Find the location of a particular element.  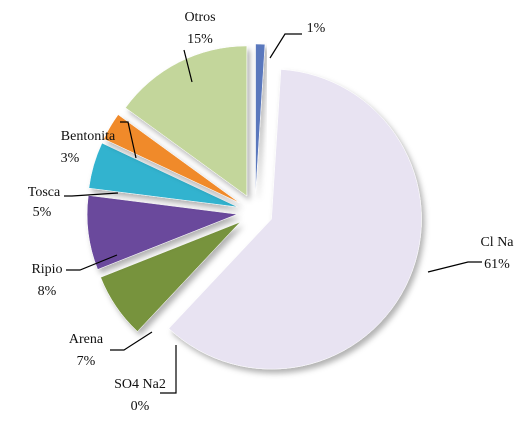

value-label: 5% is located at coordinates (42, 212).